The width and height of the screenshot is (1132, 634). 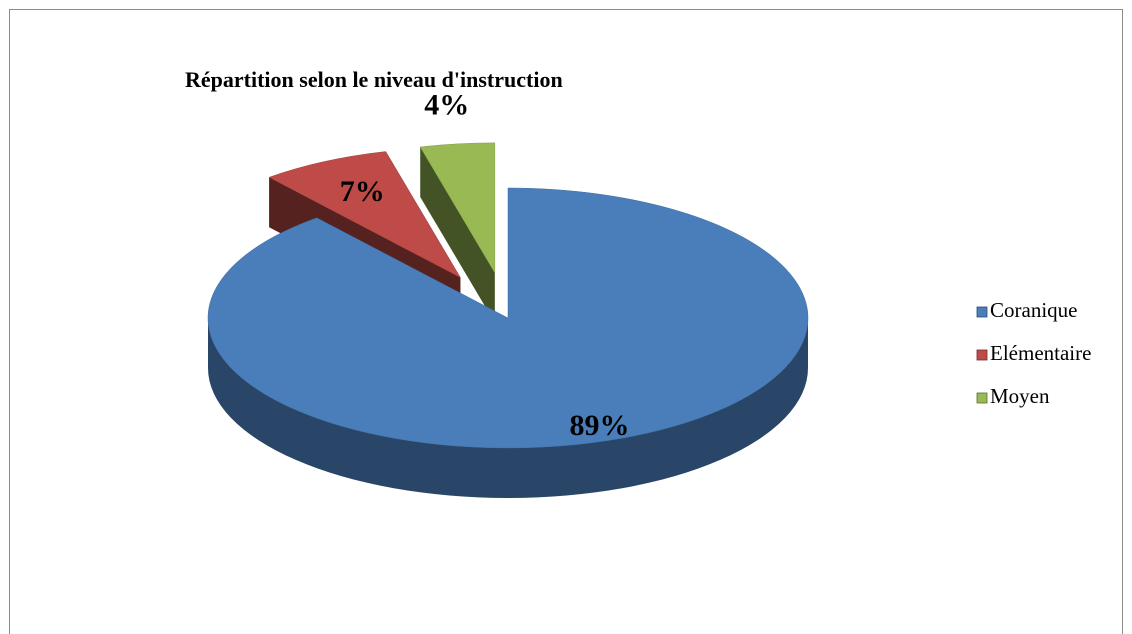 What do you see at coordinates (1033, 310) in the screenshot?
I see `legend-label: Coranique` at bounding box center [1033, 310].